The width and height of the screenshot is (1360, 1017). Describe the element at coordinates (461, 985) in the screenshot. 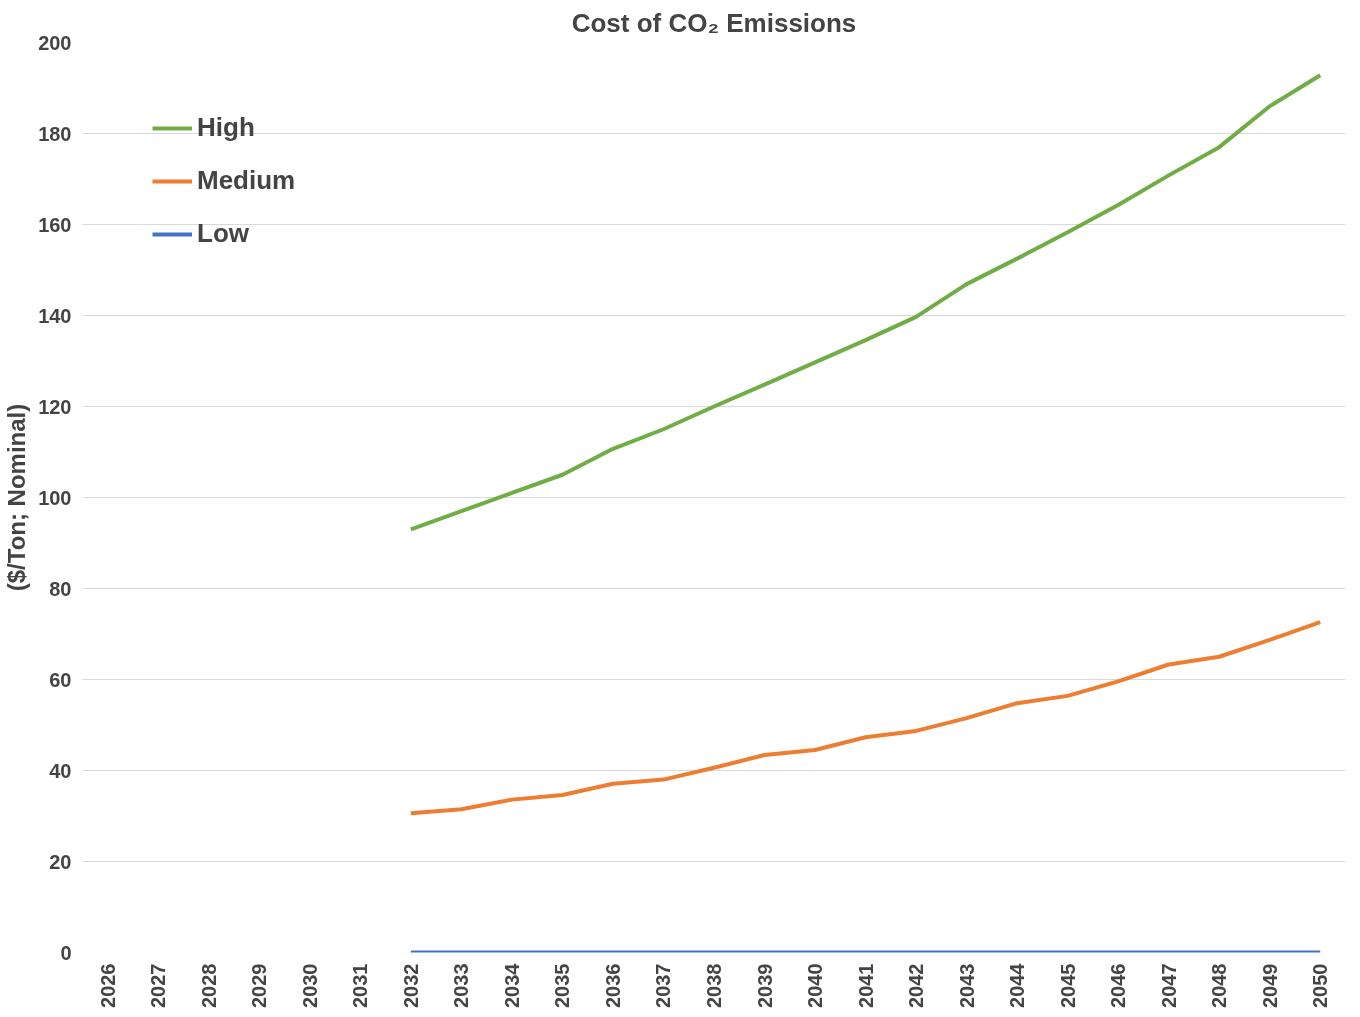

I see `x-tick-label: 2033` at that location.